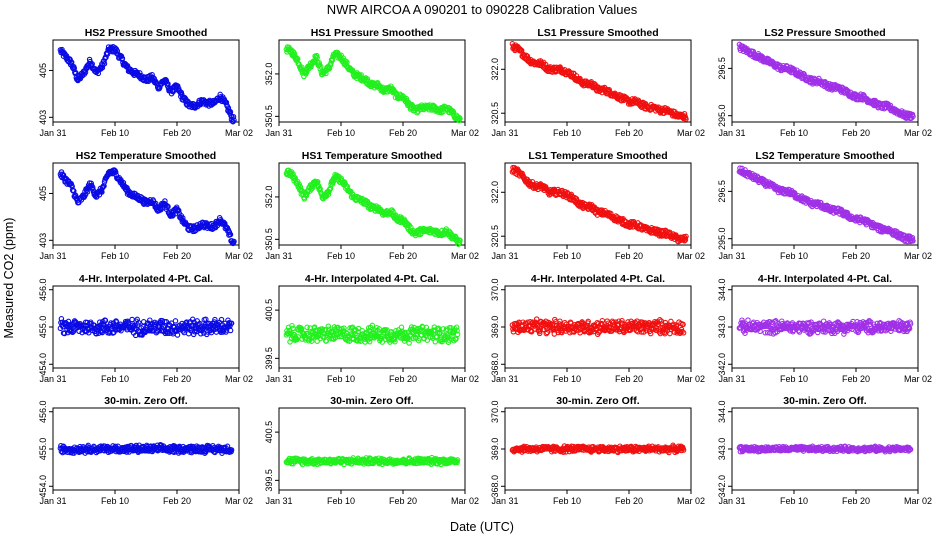  Describe the element at coordinates (146, 33) in the screenshot. I see `panel-title: HS2 Pressure Smoothed` at that location.